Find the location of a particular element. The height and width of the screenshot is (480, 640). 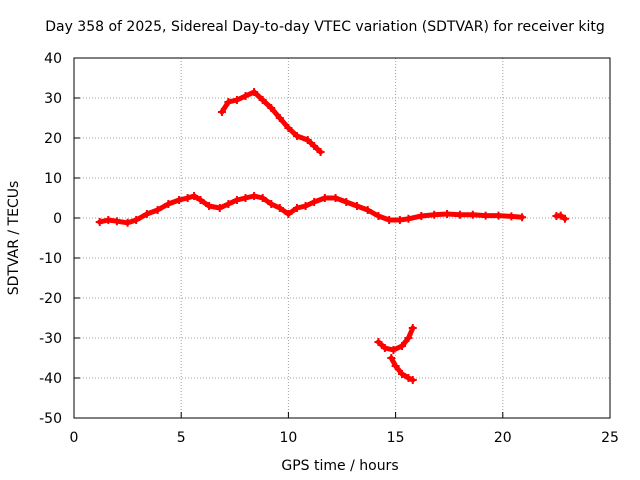

y-tick-label: -50 is located at coordinates (50, 419).